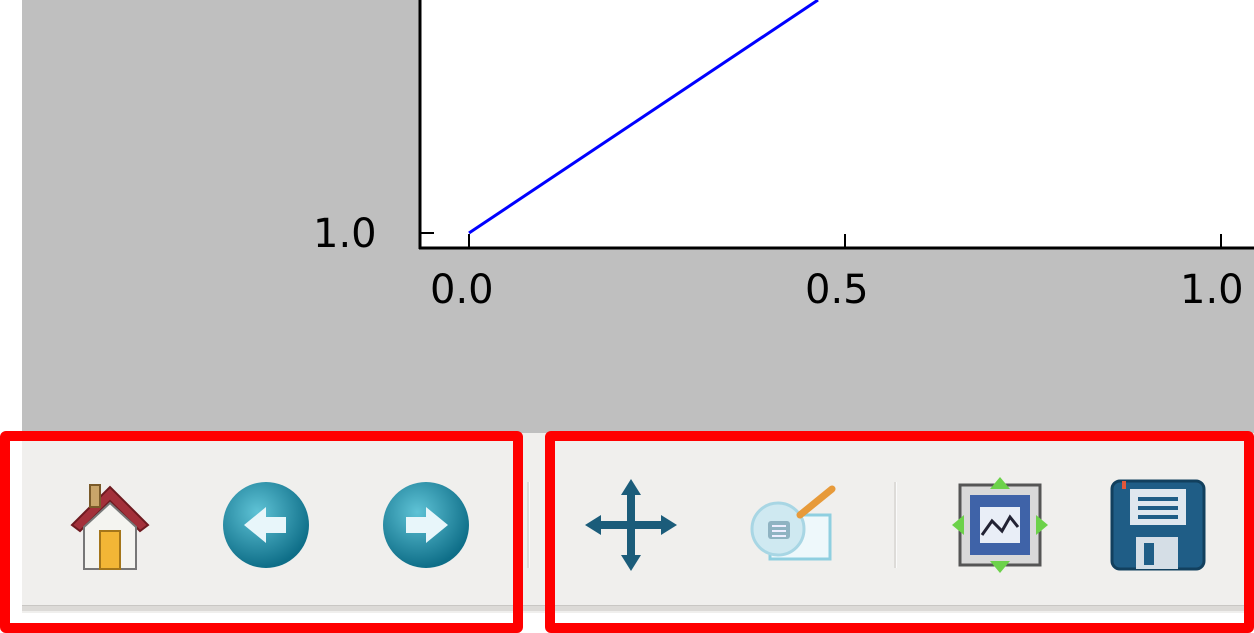  I want to click on save-floppy-icon, so click(1158, 525).